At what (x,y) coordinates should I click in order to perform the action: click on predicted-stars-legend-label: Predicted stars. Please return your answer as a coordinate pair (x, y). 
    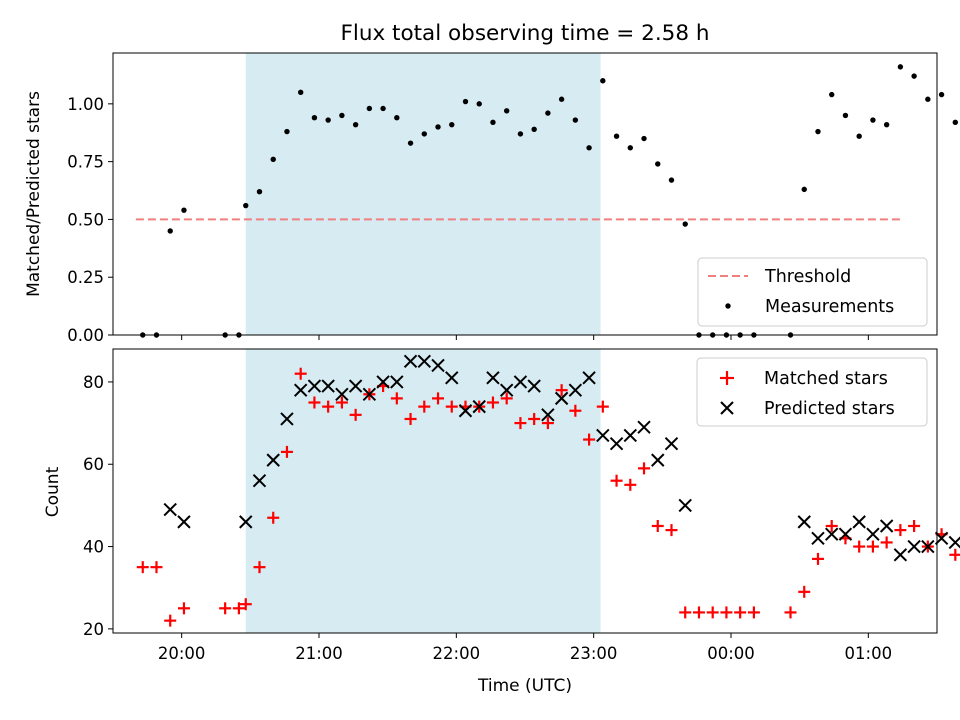
    Looking at the image, I should click on (829, 409).